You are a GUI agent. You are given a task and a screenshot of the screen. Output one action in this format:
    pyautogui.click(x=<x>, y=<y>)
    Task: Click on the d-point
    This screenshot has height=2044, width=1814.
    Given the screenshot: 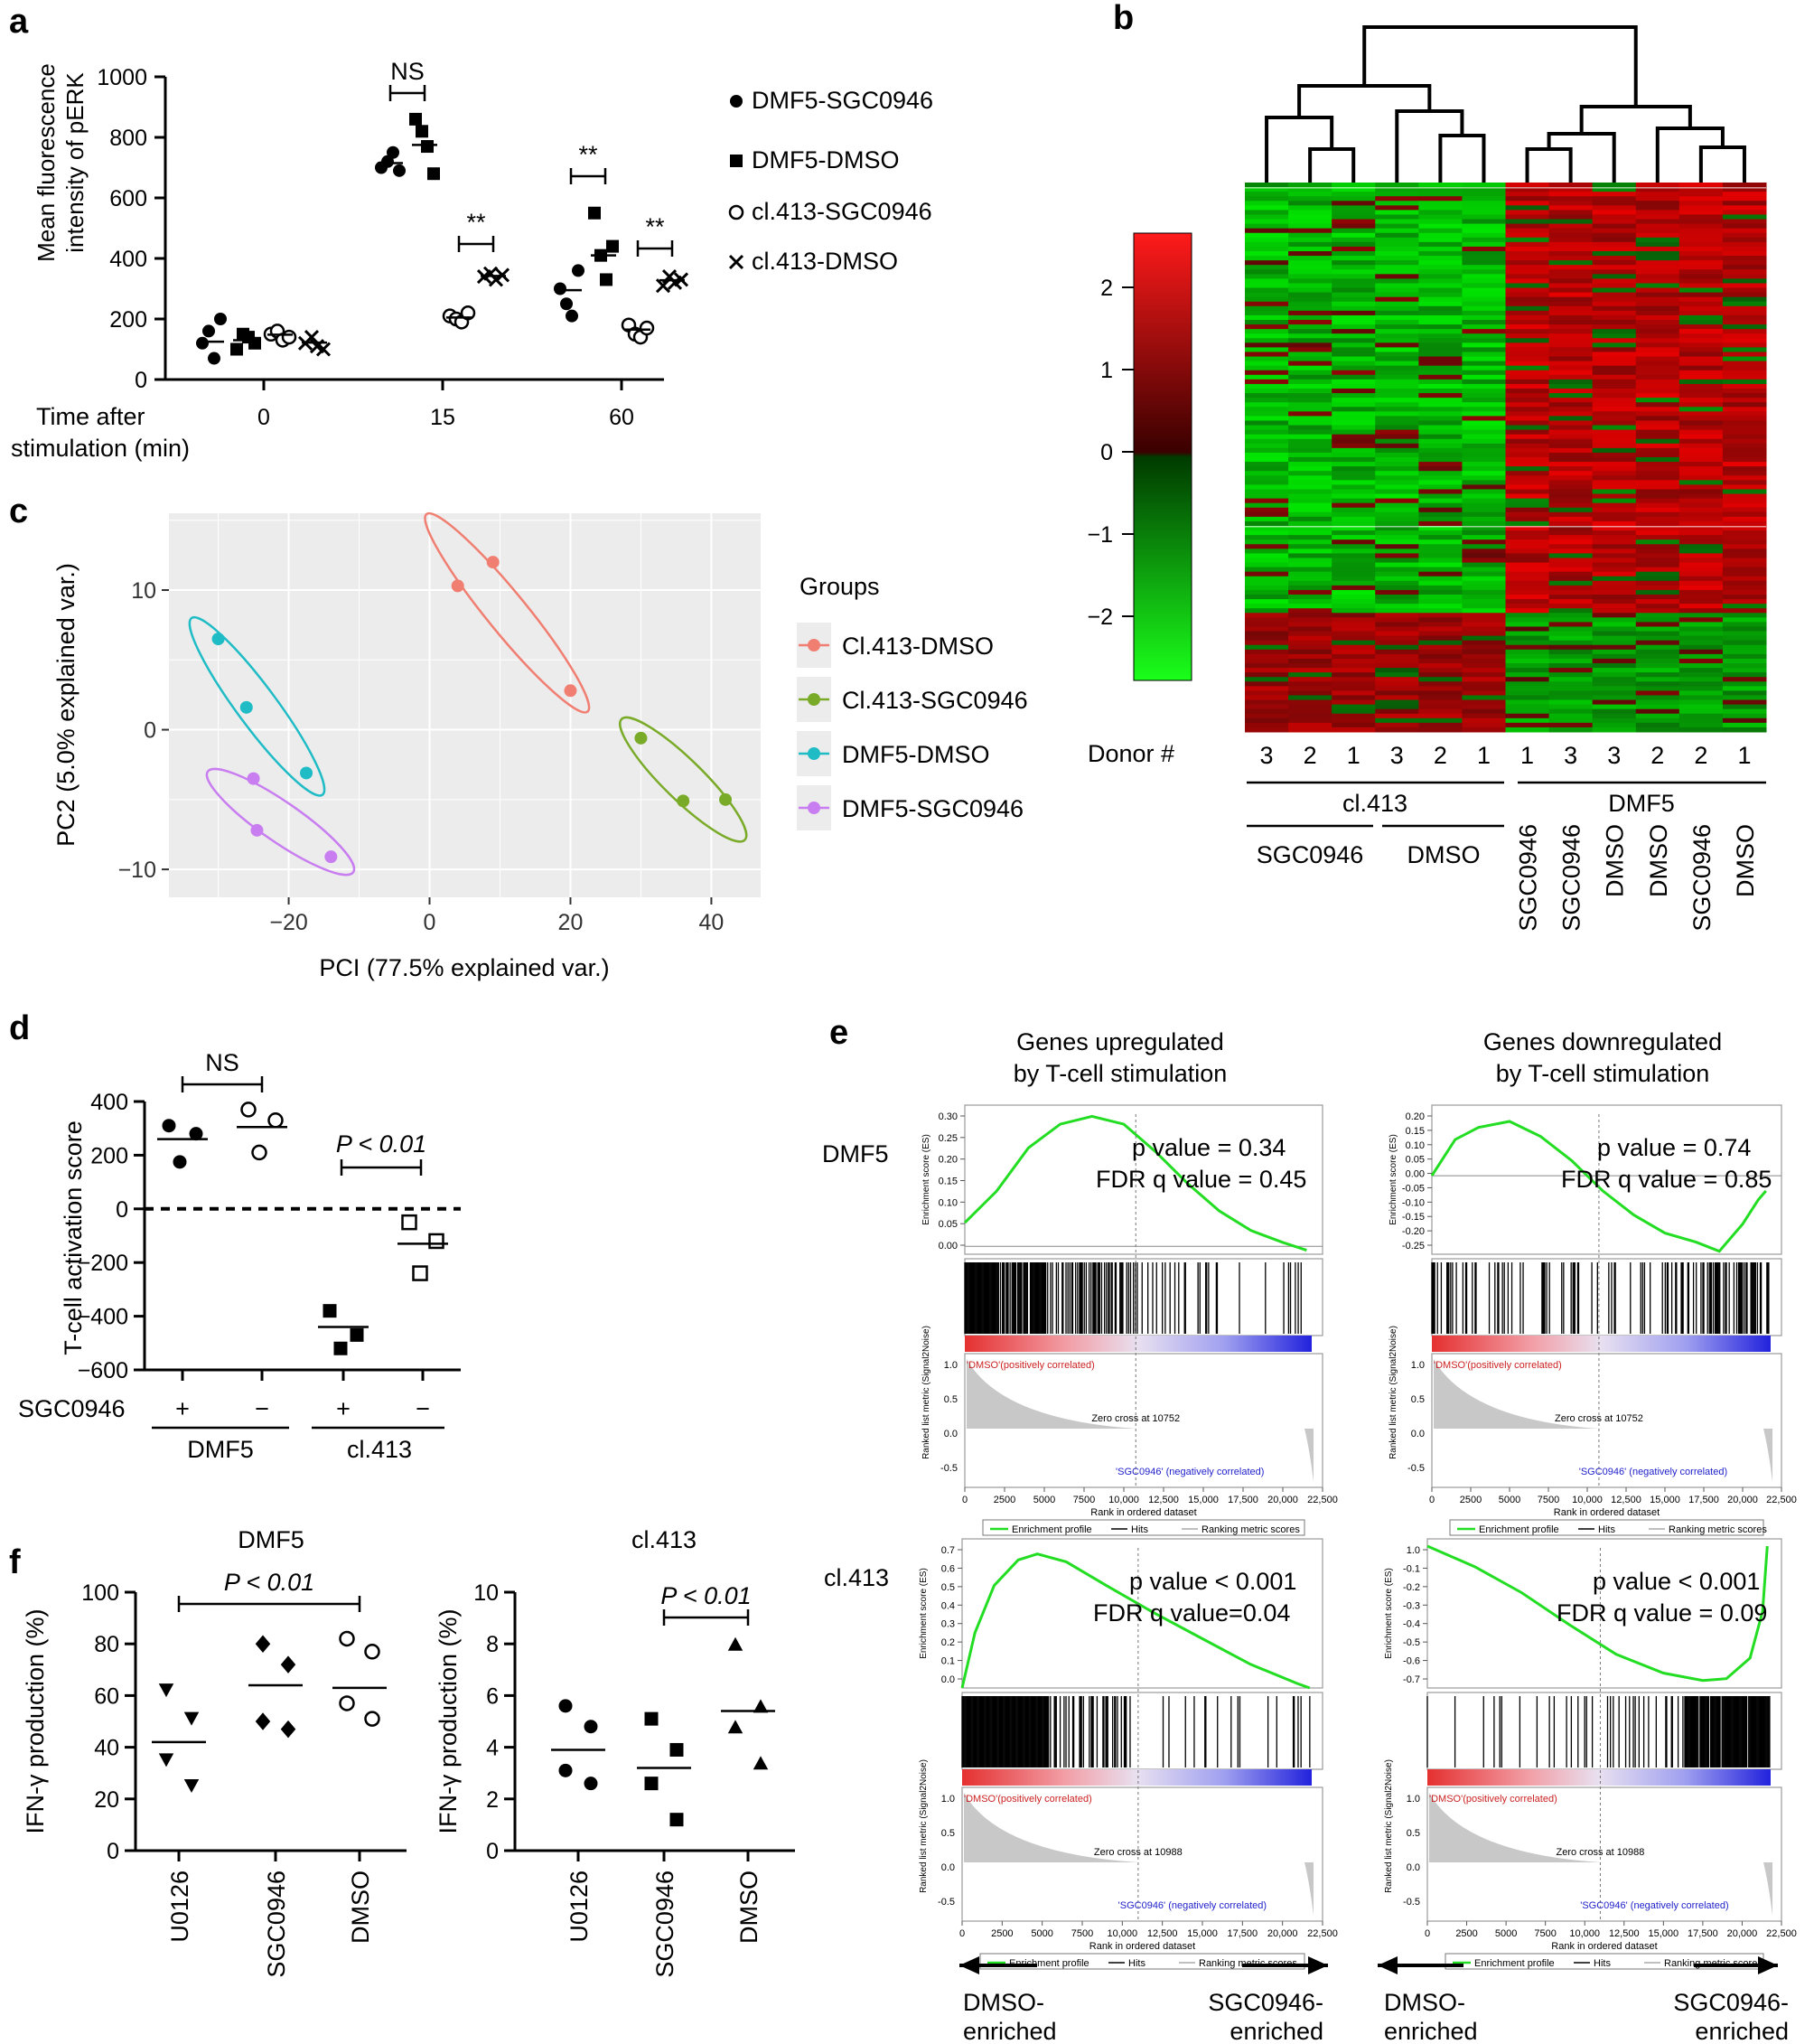 What is the action you would take?
    pyautogui.click(x=275, y=1121)
    